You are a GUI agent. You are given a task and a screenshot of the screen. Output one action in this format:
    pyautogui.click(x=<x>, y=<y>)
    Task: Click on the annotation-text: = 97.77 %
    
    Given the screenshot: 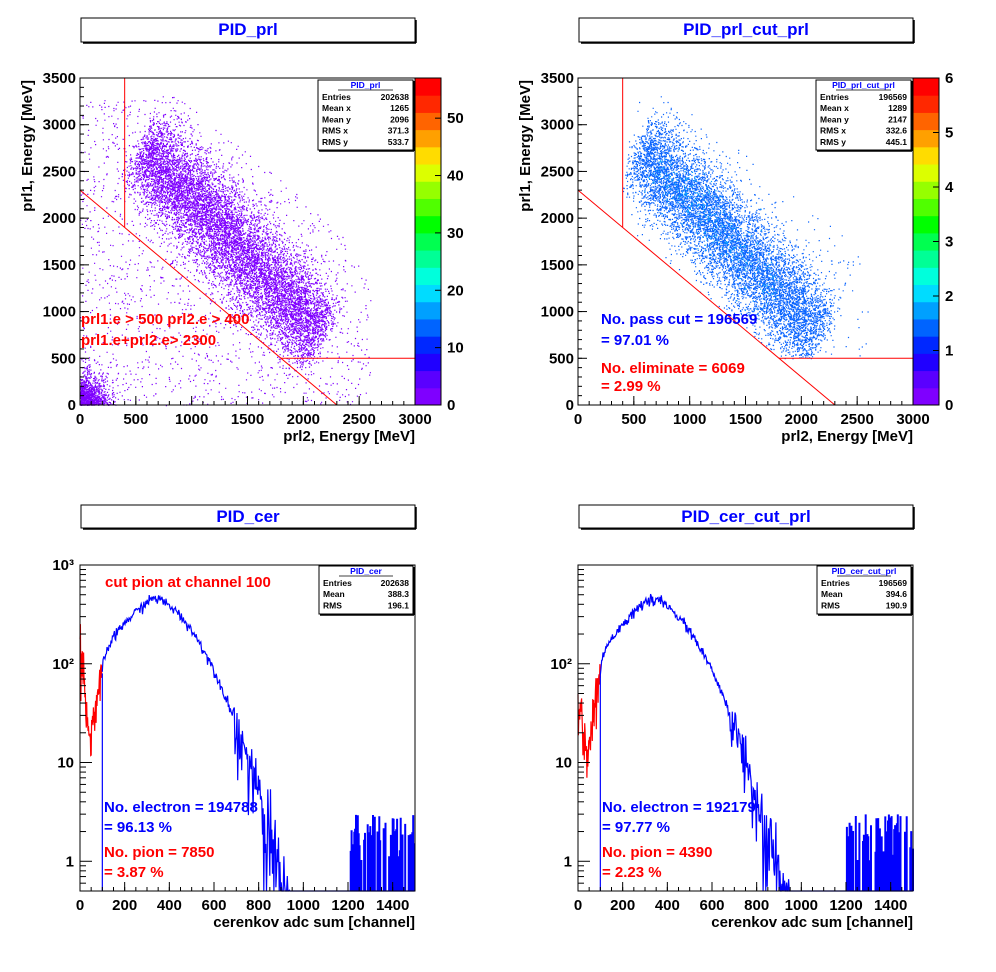 What is the action you would take?
    pyautogui.click(x=636, y=827)
    